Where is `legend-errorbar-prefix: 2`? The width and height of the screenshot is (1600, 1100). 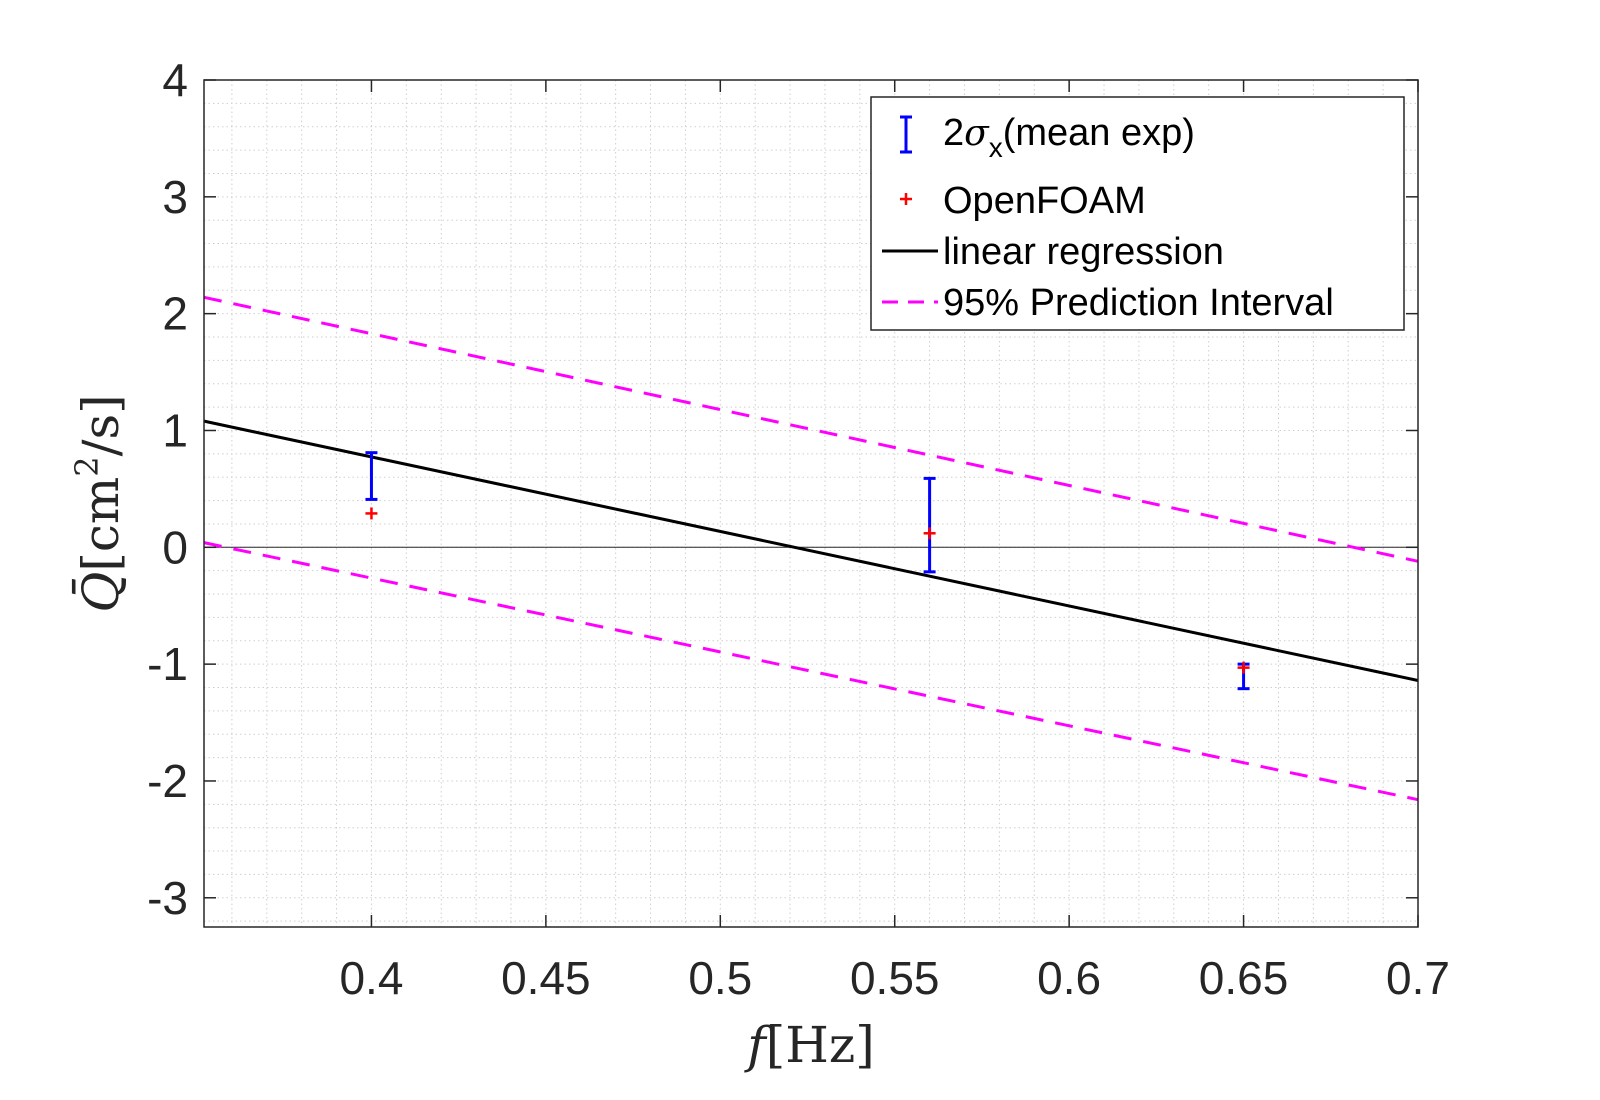
legend-errorbar-prefix: 2 is located at coordinates (953, 133).